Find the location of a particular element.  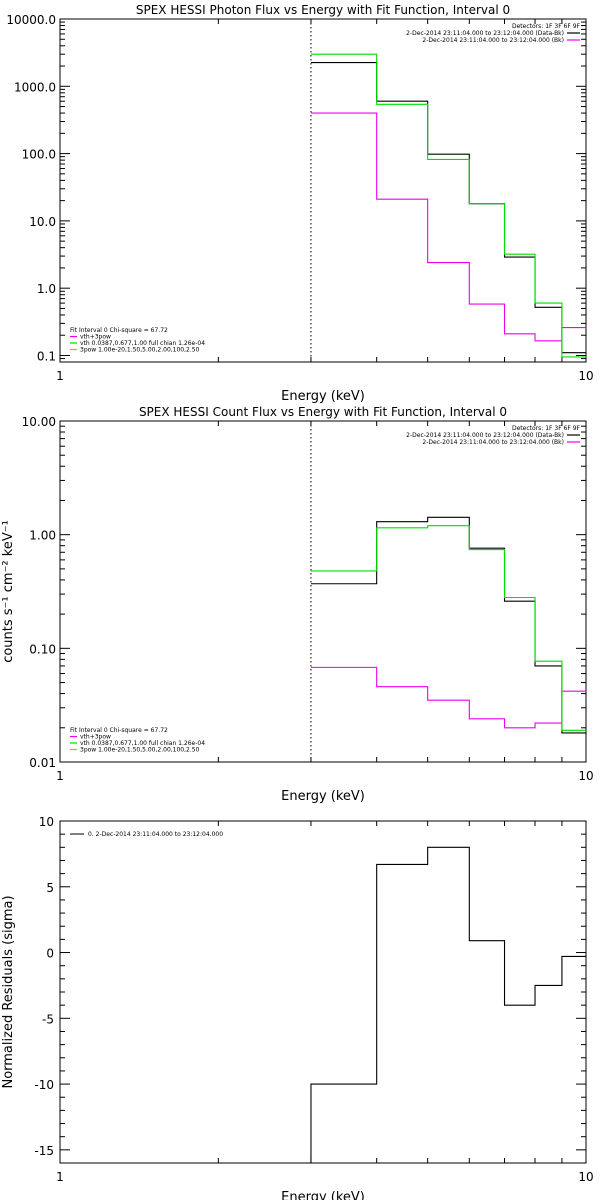

y-tick-label: 10.0 is located at coordinates (42, 222).